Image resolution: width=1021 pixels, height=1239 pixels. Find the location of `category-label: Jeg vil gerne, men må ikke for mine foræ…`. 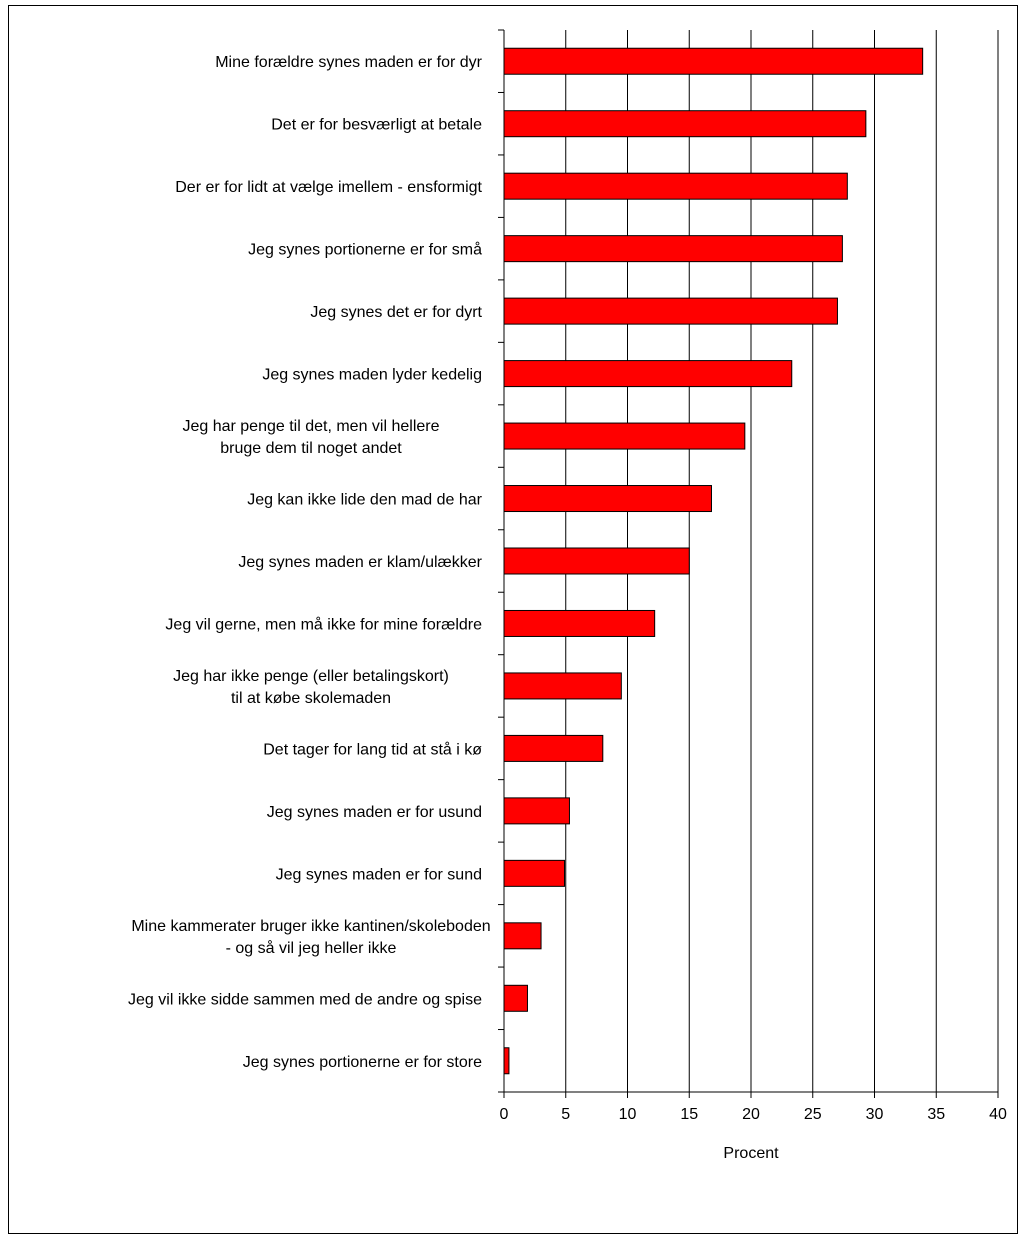

category-label: Jeg vil gerne, men må ikke for mine foræ… is located at coordinates (323, 624).